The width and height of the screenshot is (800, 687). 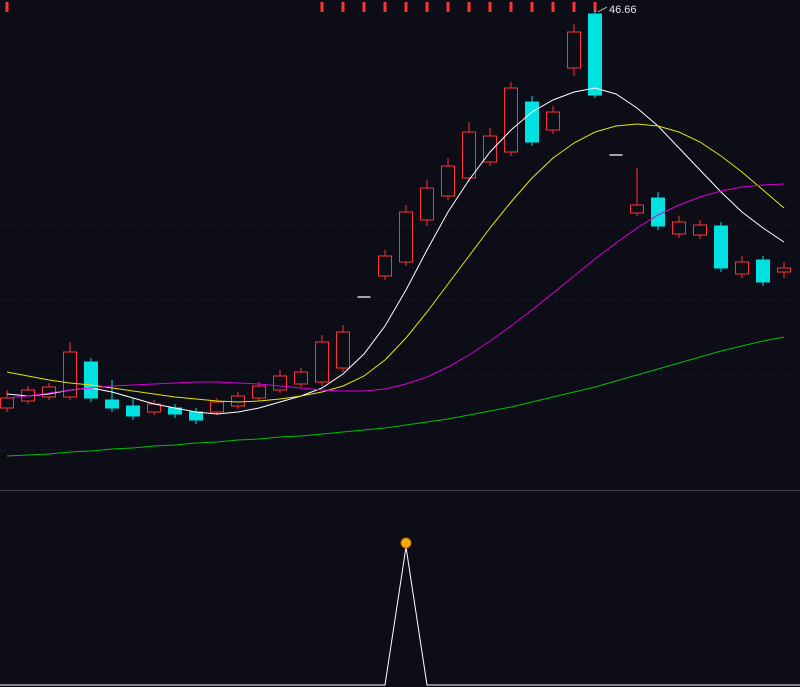 What do you see at coordinates (623, 10) in the screenshot?
I see `price-high-label: 46.66` at bounding box center [623, 10].